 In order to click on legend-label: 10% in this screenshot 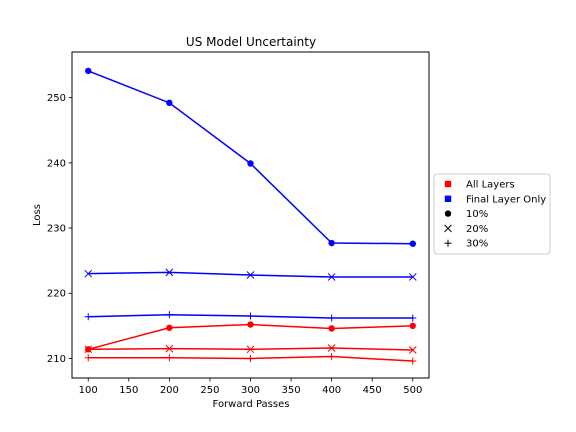, I will do `click(477, 214)`.